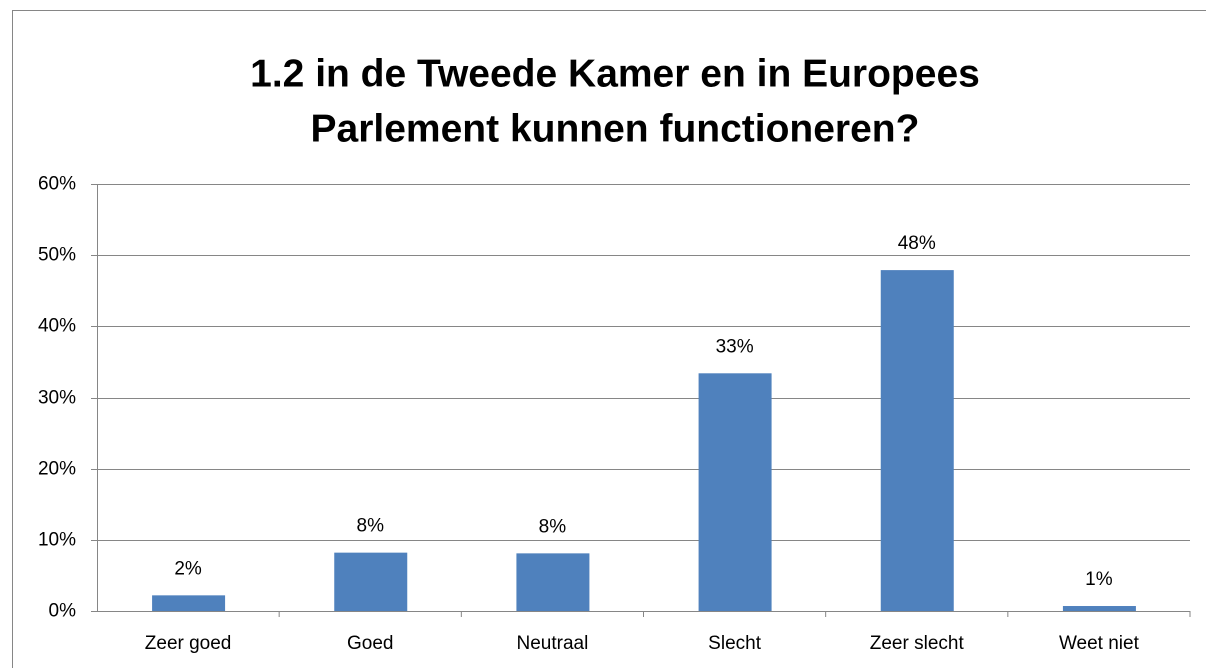 Image resolution: width=1206 pixels, height=668 pixels. Describe the element at coordinates (57, 469) in the screenshot. I see `y-tick-label: 20%` at that location.